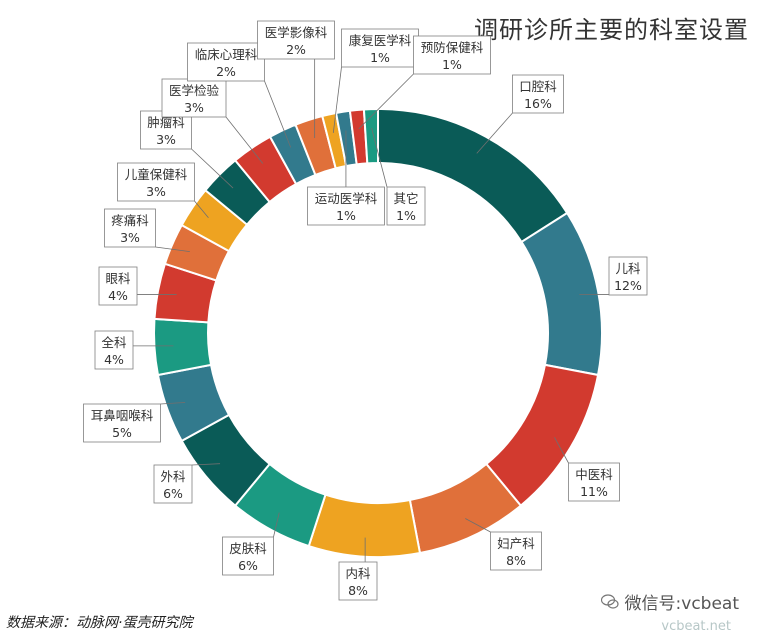  What do you see at coordinates (130, 237) in the screenshot?
I see `slice-value-11: 3%` at bounding box center [130, 237].